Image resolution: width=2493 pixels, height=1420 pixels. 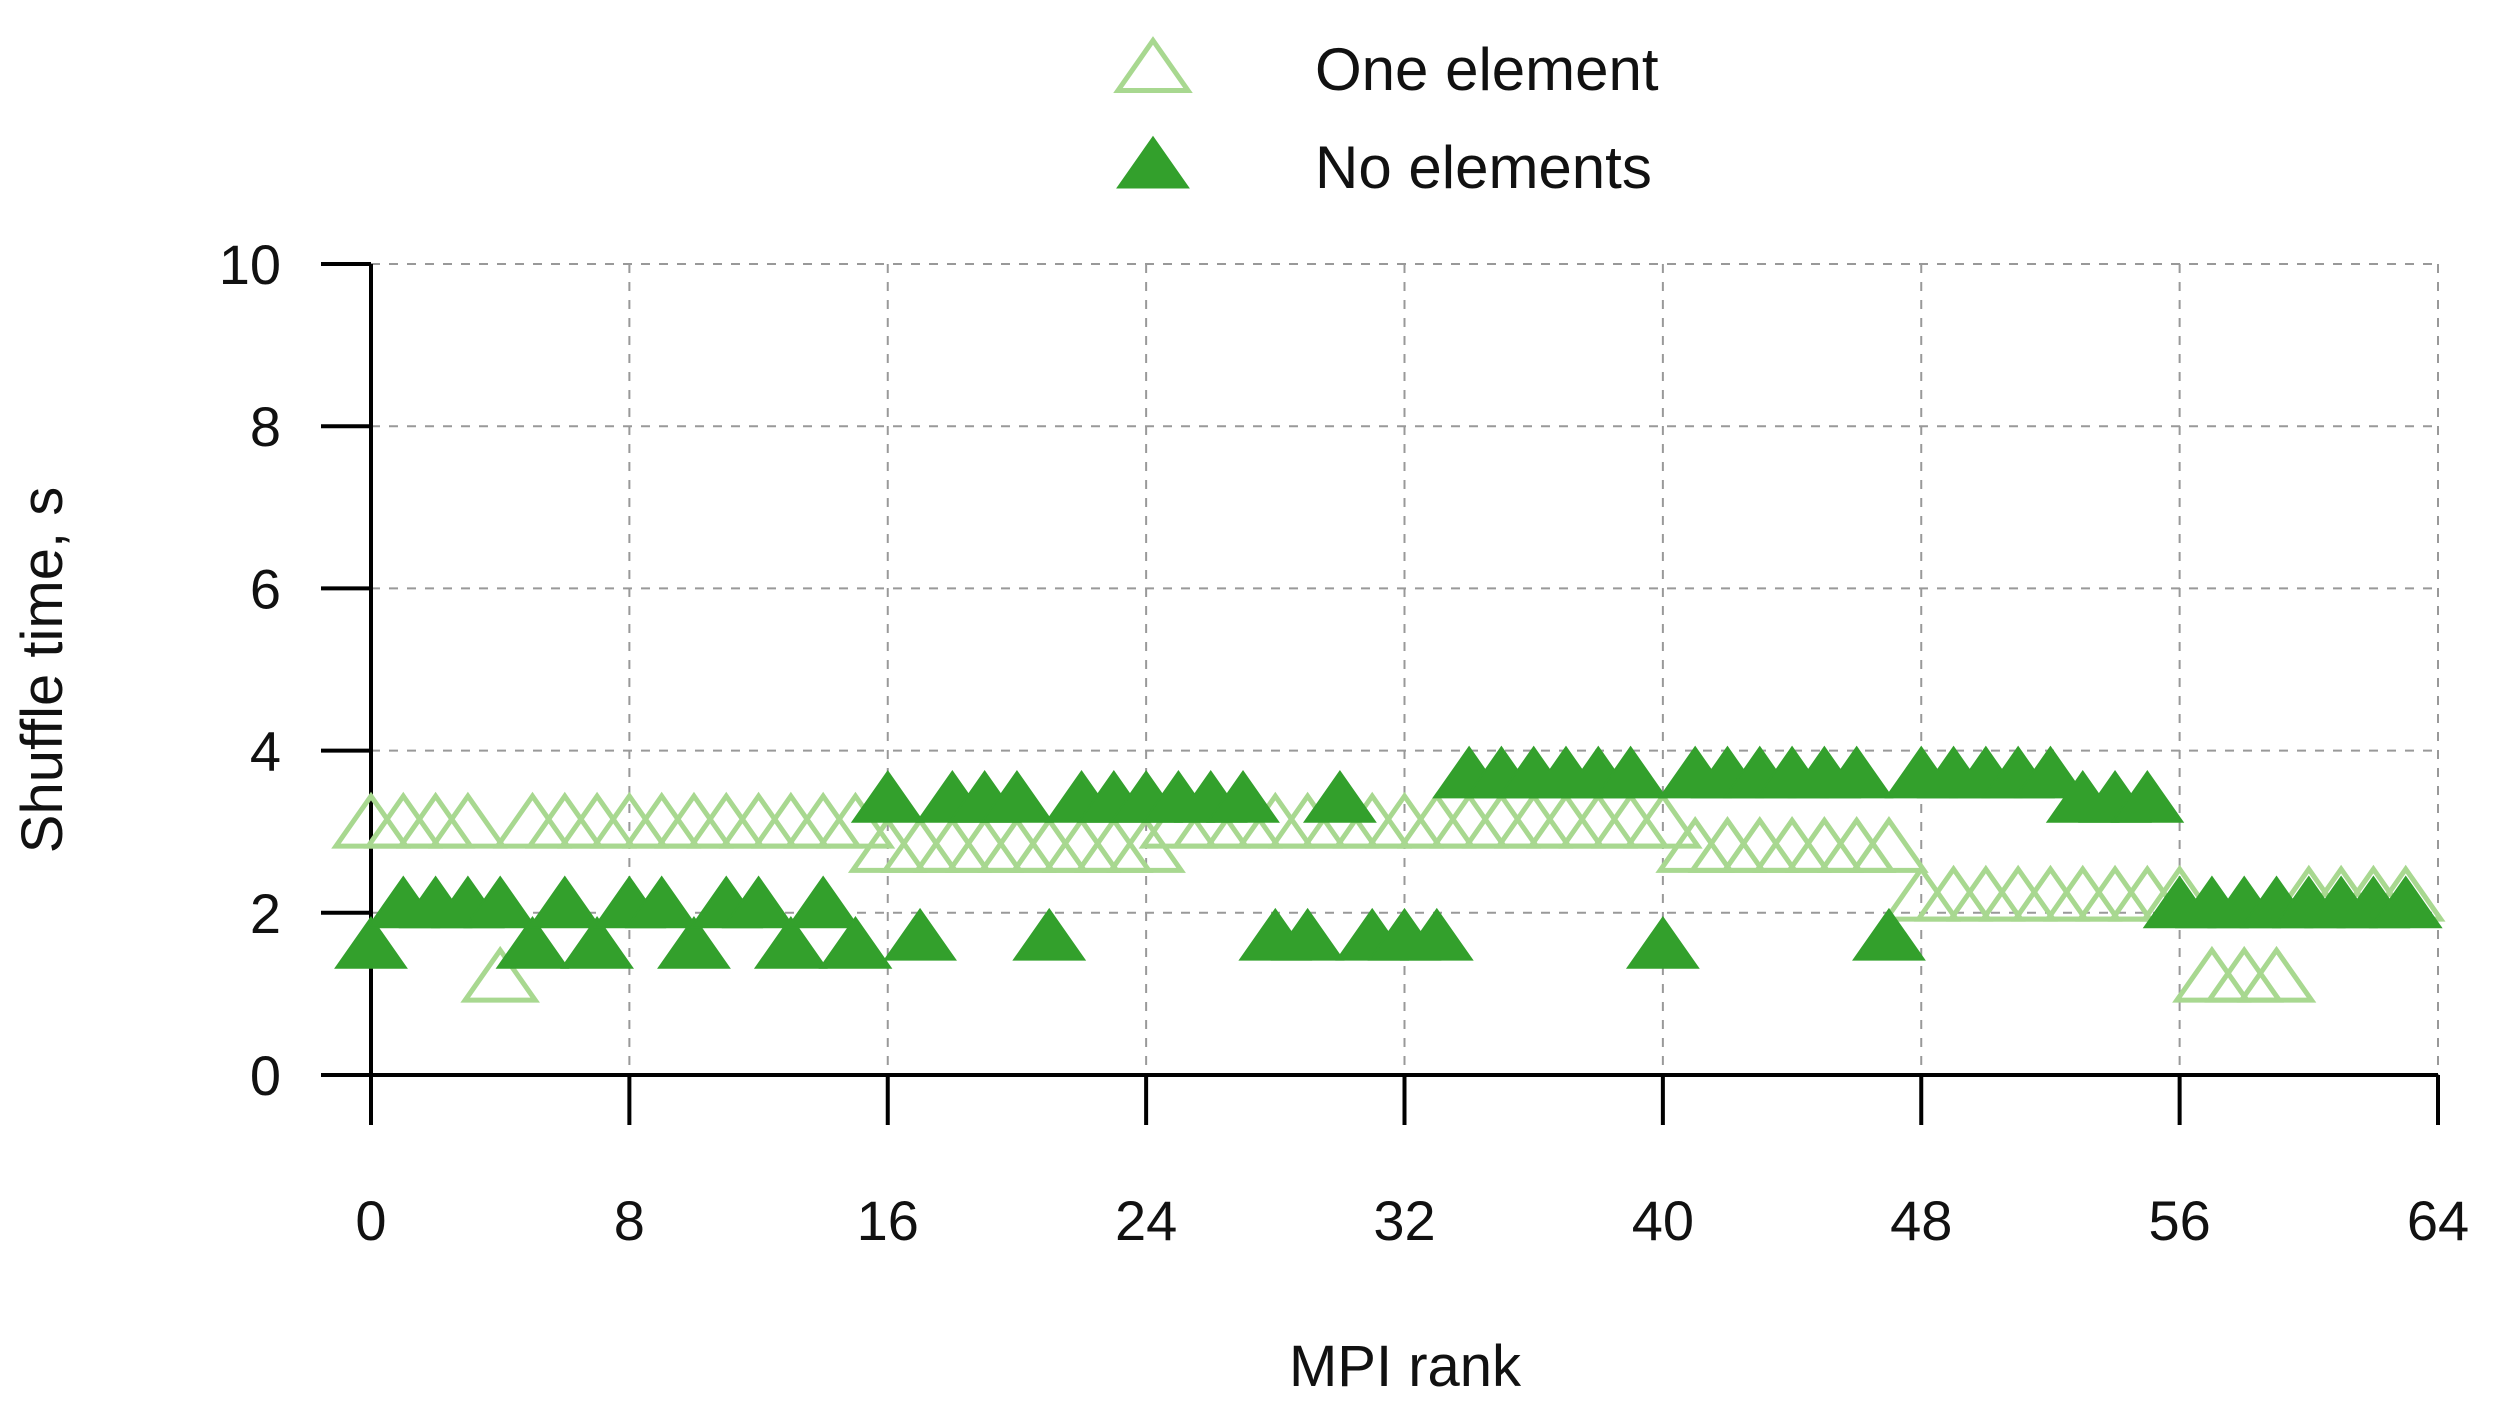 I want to click on x-tick-label: 56, so click(x=2179, y=1220).